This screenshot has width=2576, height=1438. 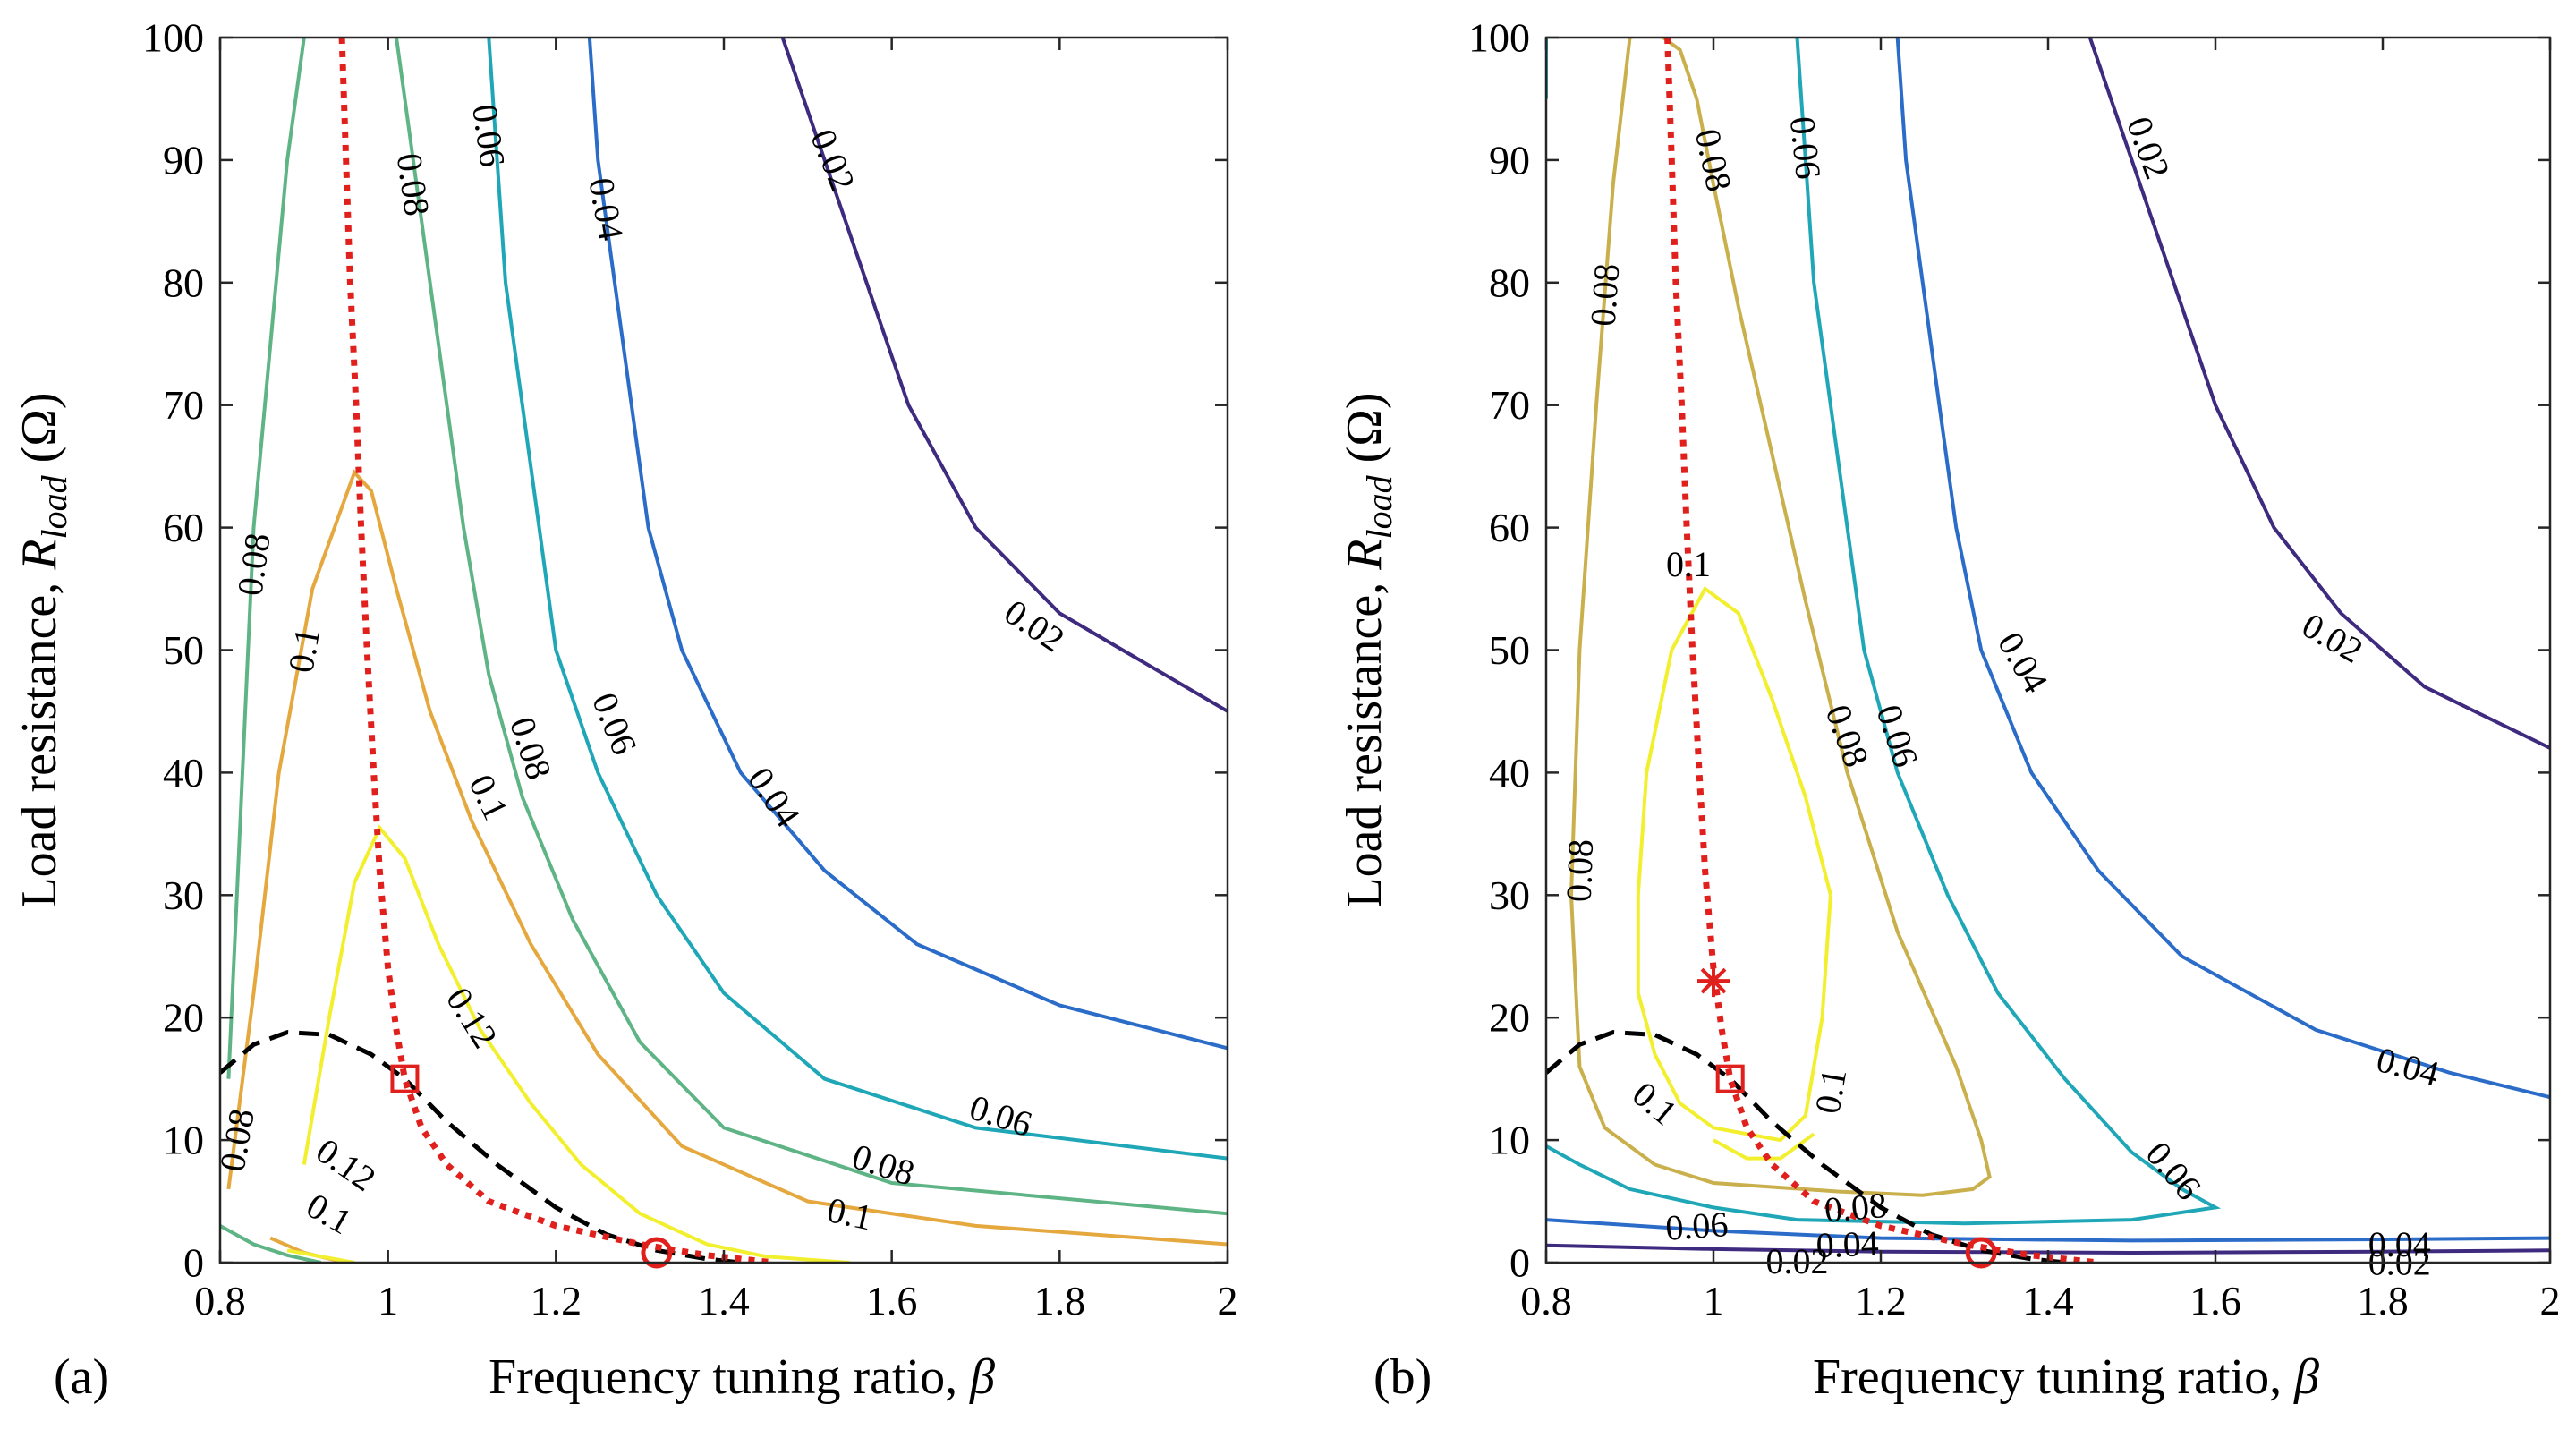 I want to click on chart1-dashed-curve, so click(x=1805, y=1146).